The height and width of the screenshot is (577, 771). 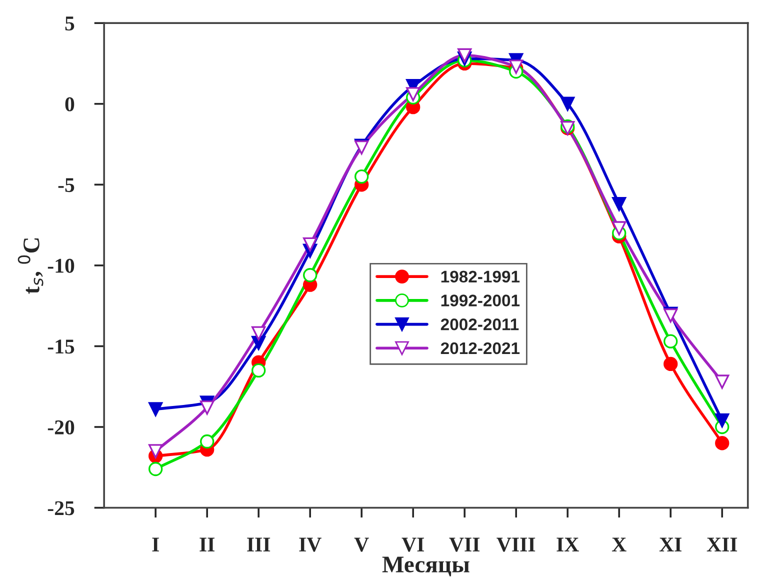 What do you see at coordinates (361, 545) in the screenshot?
I see `x-tick-label: V` at bounding box center [361, 545].